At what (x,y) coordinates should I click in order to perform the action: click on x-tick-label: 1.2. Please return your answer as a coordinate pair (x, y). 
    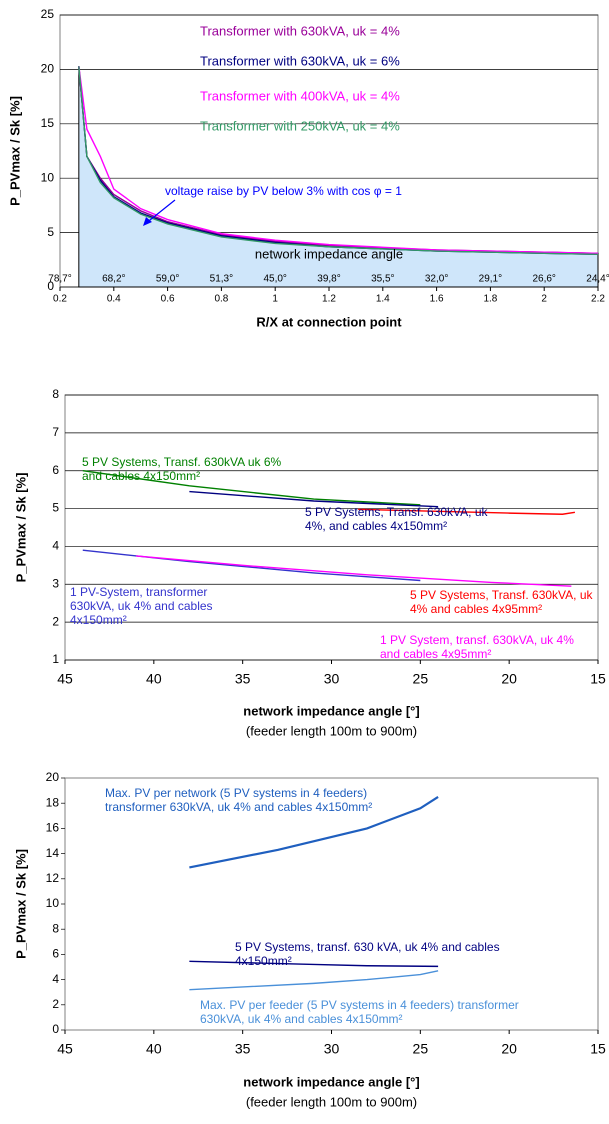
    Looking at the image, I should click on (329, 299).